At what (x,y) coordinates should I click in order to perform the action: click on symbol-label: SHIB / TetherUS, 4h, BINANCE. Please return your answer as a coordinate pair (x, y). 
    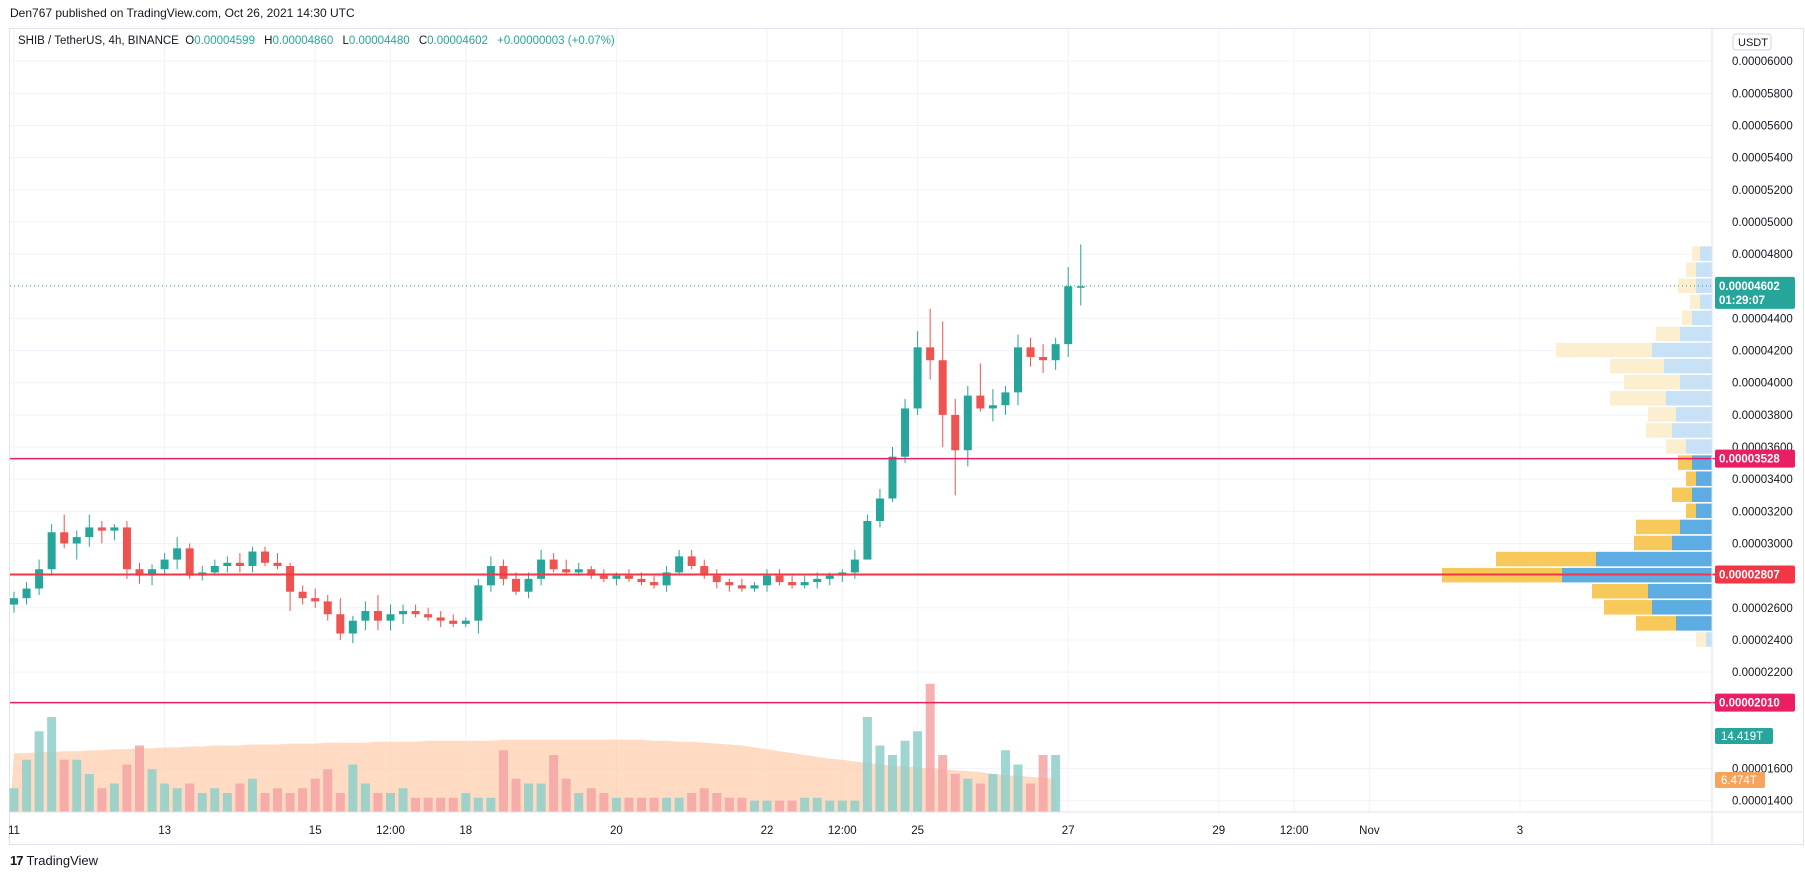
    Looking at the image, I should click on (98, 41).